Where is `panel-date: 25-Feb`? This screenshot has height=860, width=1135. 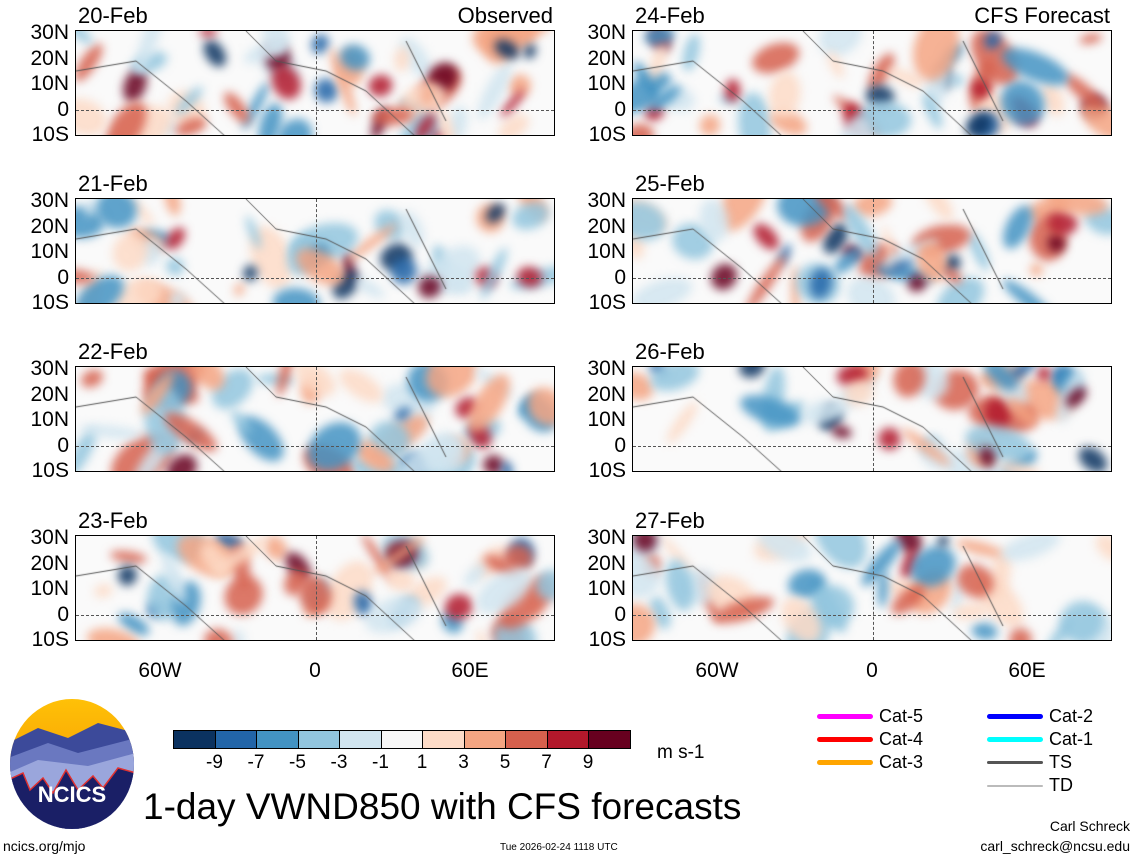
panel-date: 25-Feb is located at coordinates (670, 183).